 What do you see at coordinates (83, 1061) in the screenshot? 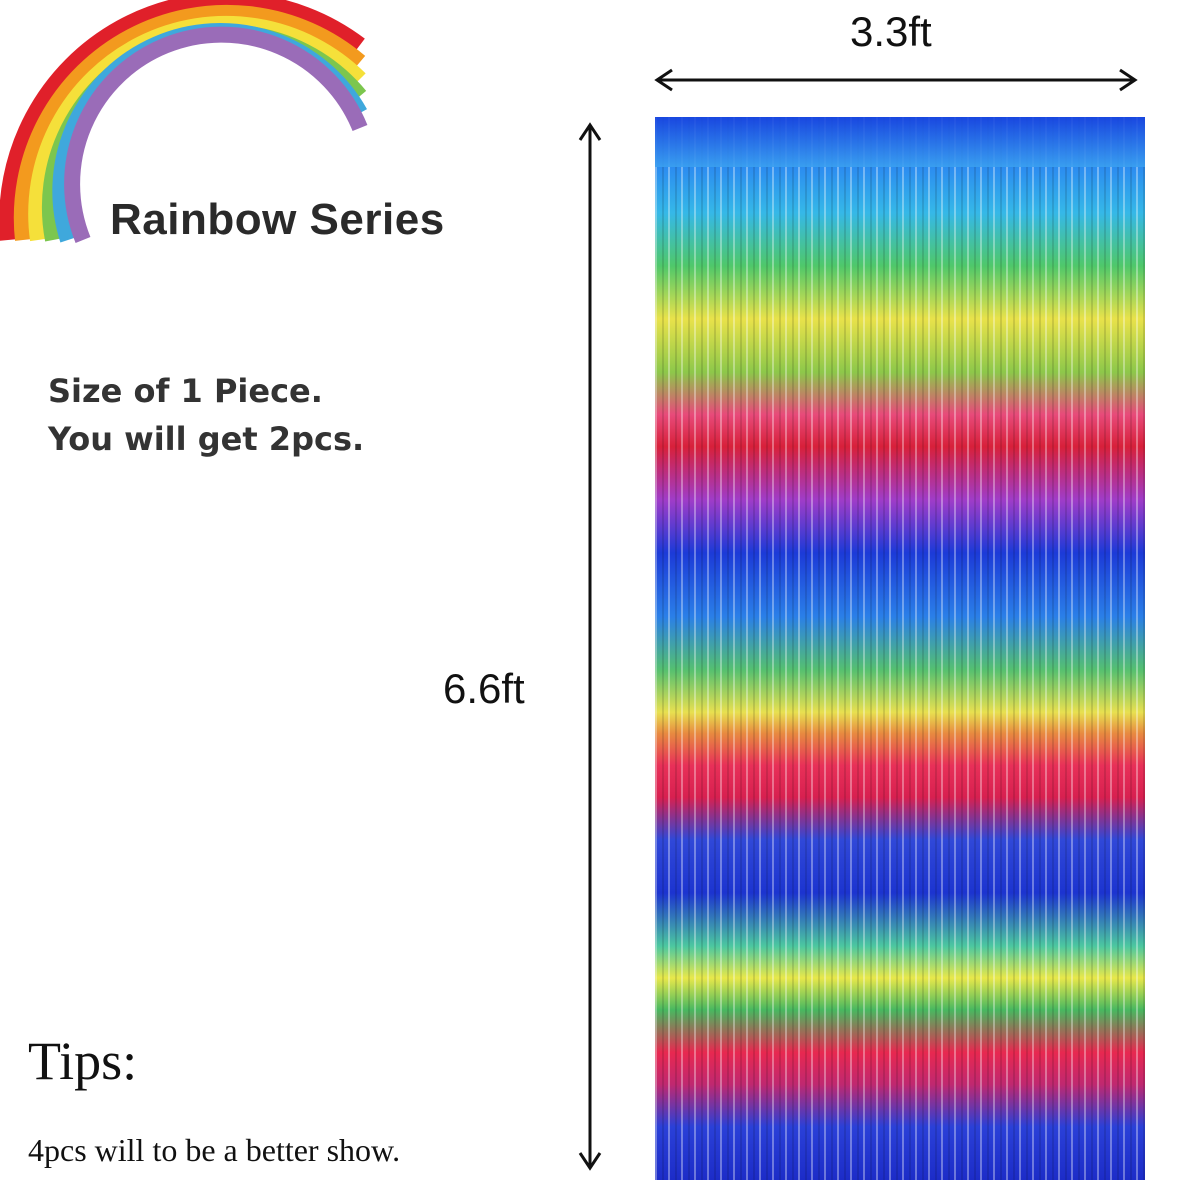
I see `tips-heading: Tips:` at bounding box center [83, 1061].